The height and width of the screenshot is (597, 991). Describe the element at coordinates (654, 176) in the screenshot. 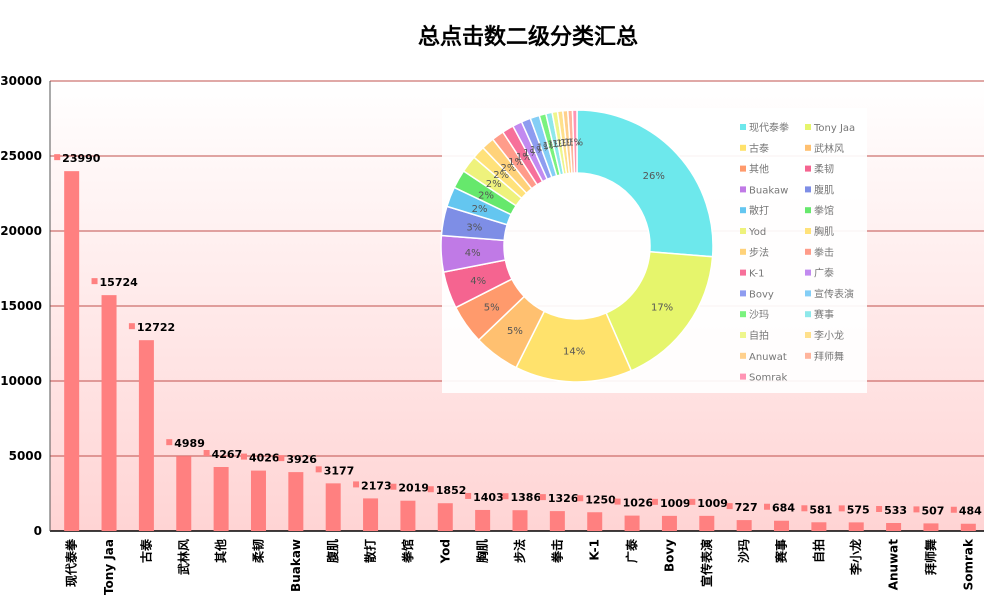

I see `slice-percent-label: 26%` at that location.